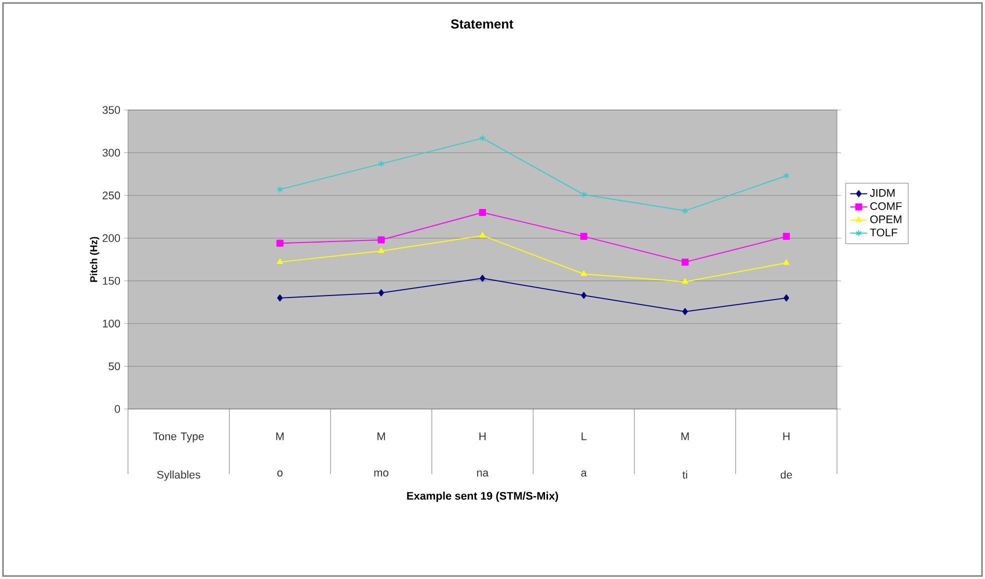 The width and height of the screenshot is (985, 579). Describe the element at coordinates (882, 193) in the screenshot. I see `legend-label: JIDM` at that location.